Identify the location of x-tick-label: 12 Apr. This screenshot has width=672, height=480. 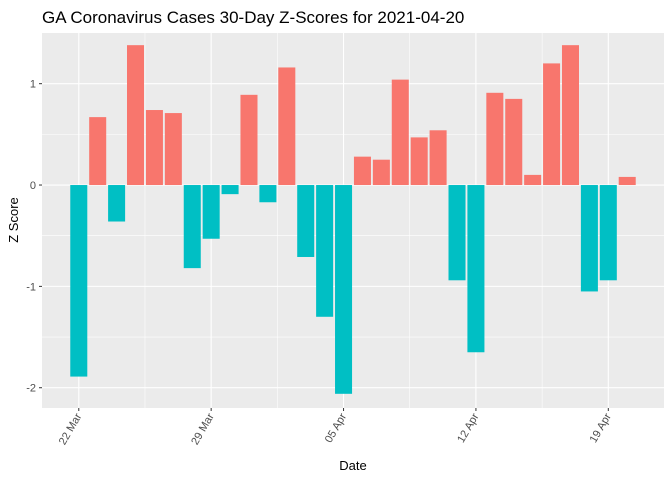
(468, 428).